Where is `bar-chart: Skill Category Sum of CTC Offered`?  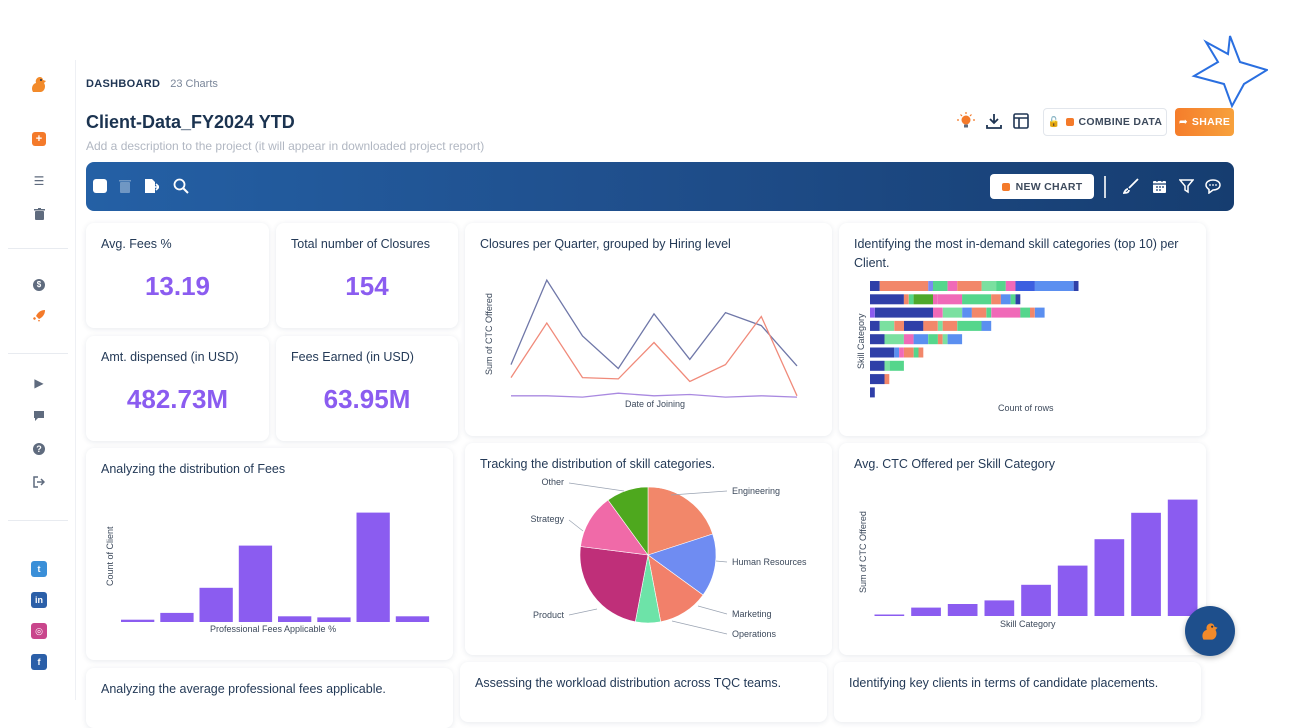
bar-chart: Skill Category Sum of CTC Offered is located at coordinates (1028, 564).